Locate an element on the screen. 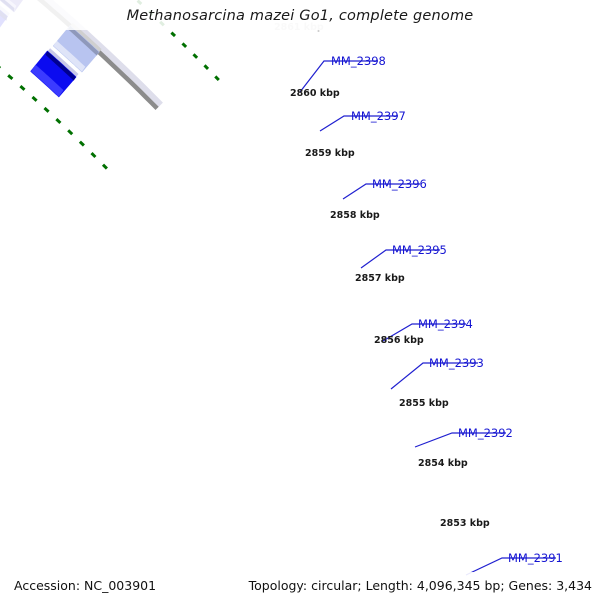  scale-label: 2854 kbp is located at coordinates (443, 463).